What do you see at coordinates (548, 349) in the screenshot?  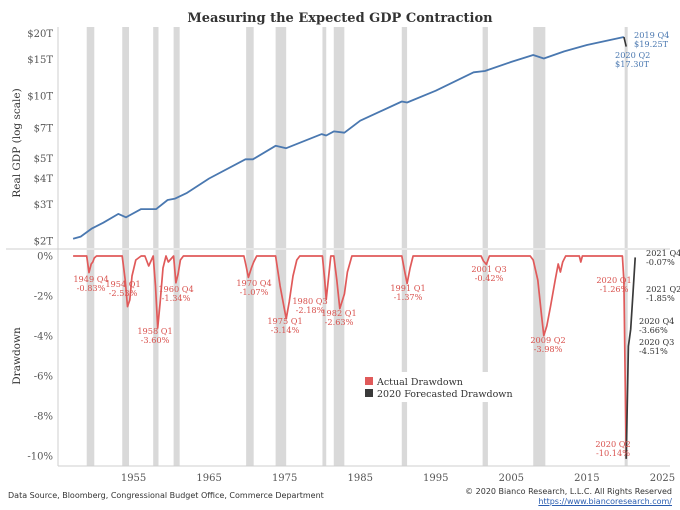 I see `drawdown-annotation-value: -3.98%` at bounding box center [548, 349].